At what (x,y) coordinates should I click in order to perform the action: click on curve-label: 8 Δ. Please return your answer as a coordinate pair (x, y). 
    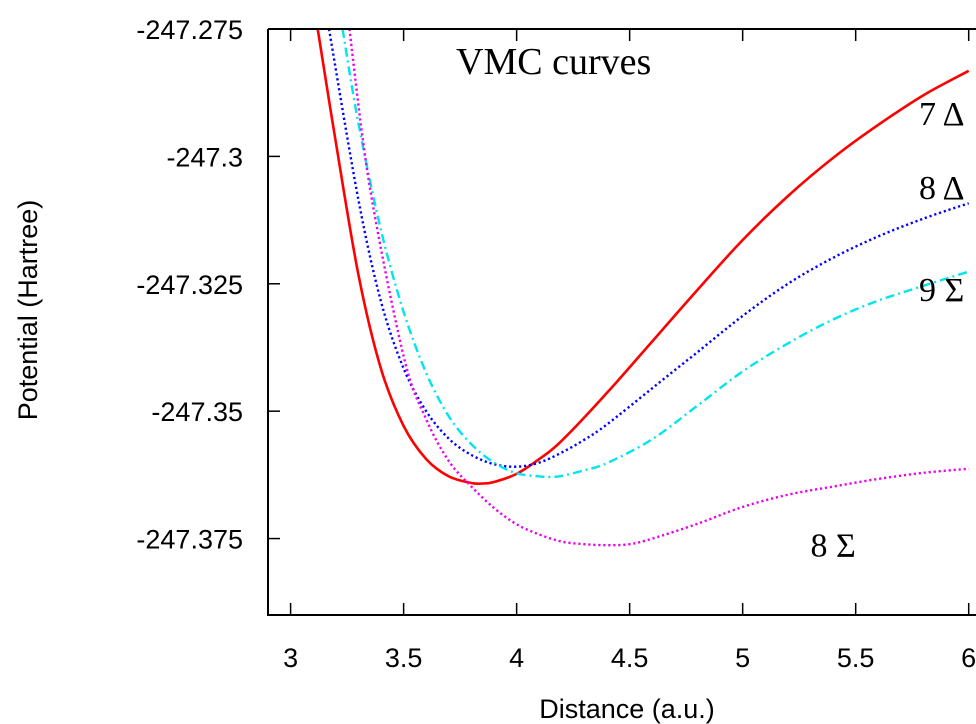
    Looking at the image, I should click on (942, 188).